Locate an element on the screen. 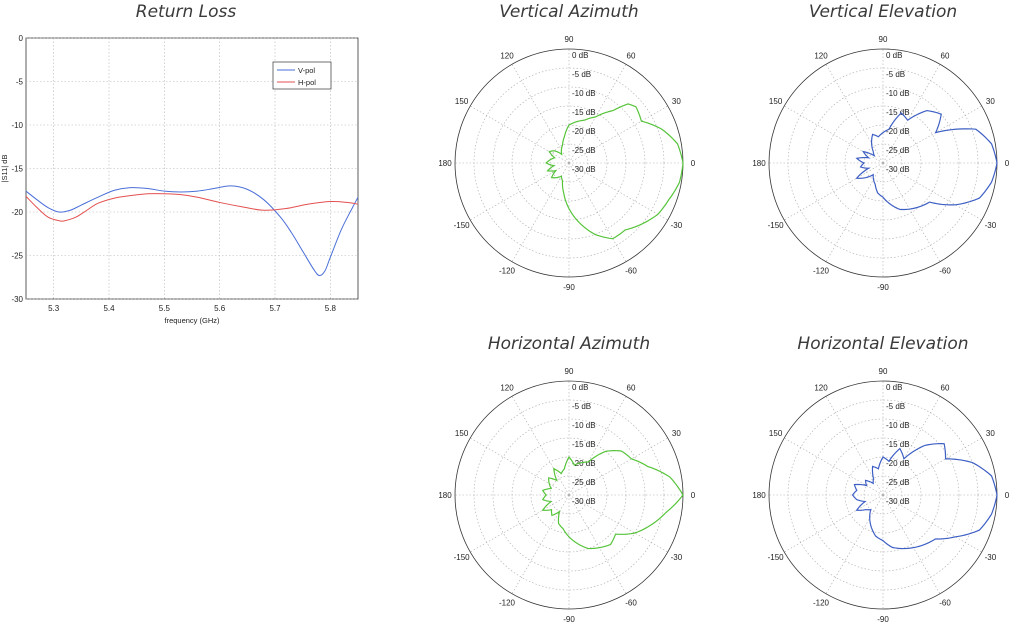 This screenshot has height=632, width=1016. y-tick-label: -10 is located at coordinates (17, 125).